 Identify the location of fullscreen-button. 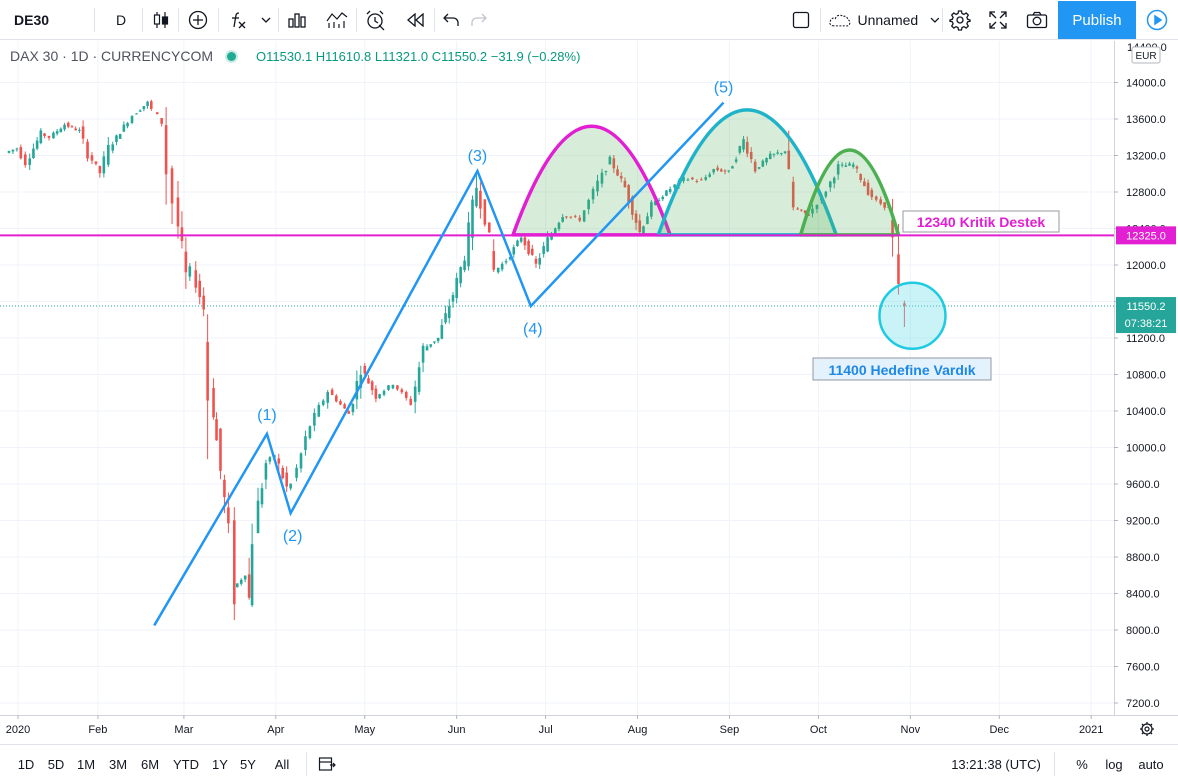
(998, 20).